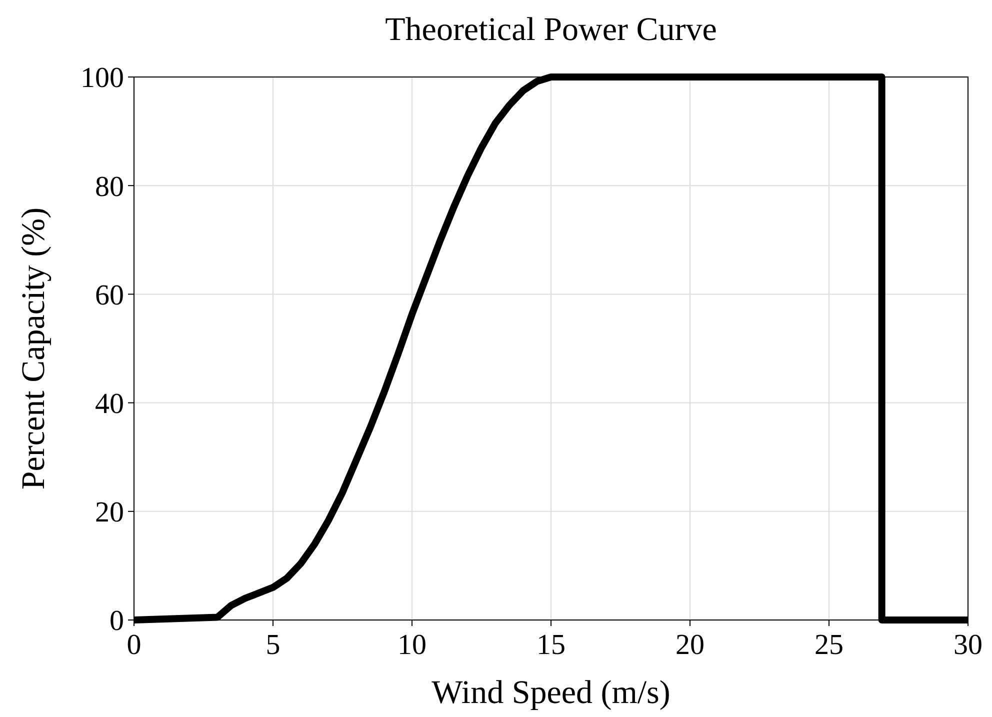 This screenshot has width=992, height=717. Describe the element at coordinates (102, 78) in the screenshot. I see `y-tick-label: 100` at that location.